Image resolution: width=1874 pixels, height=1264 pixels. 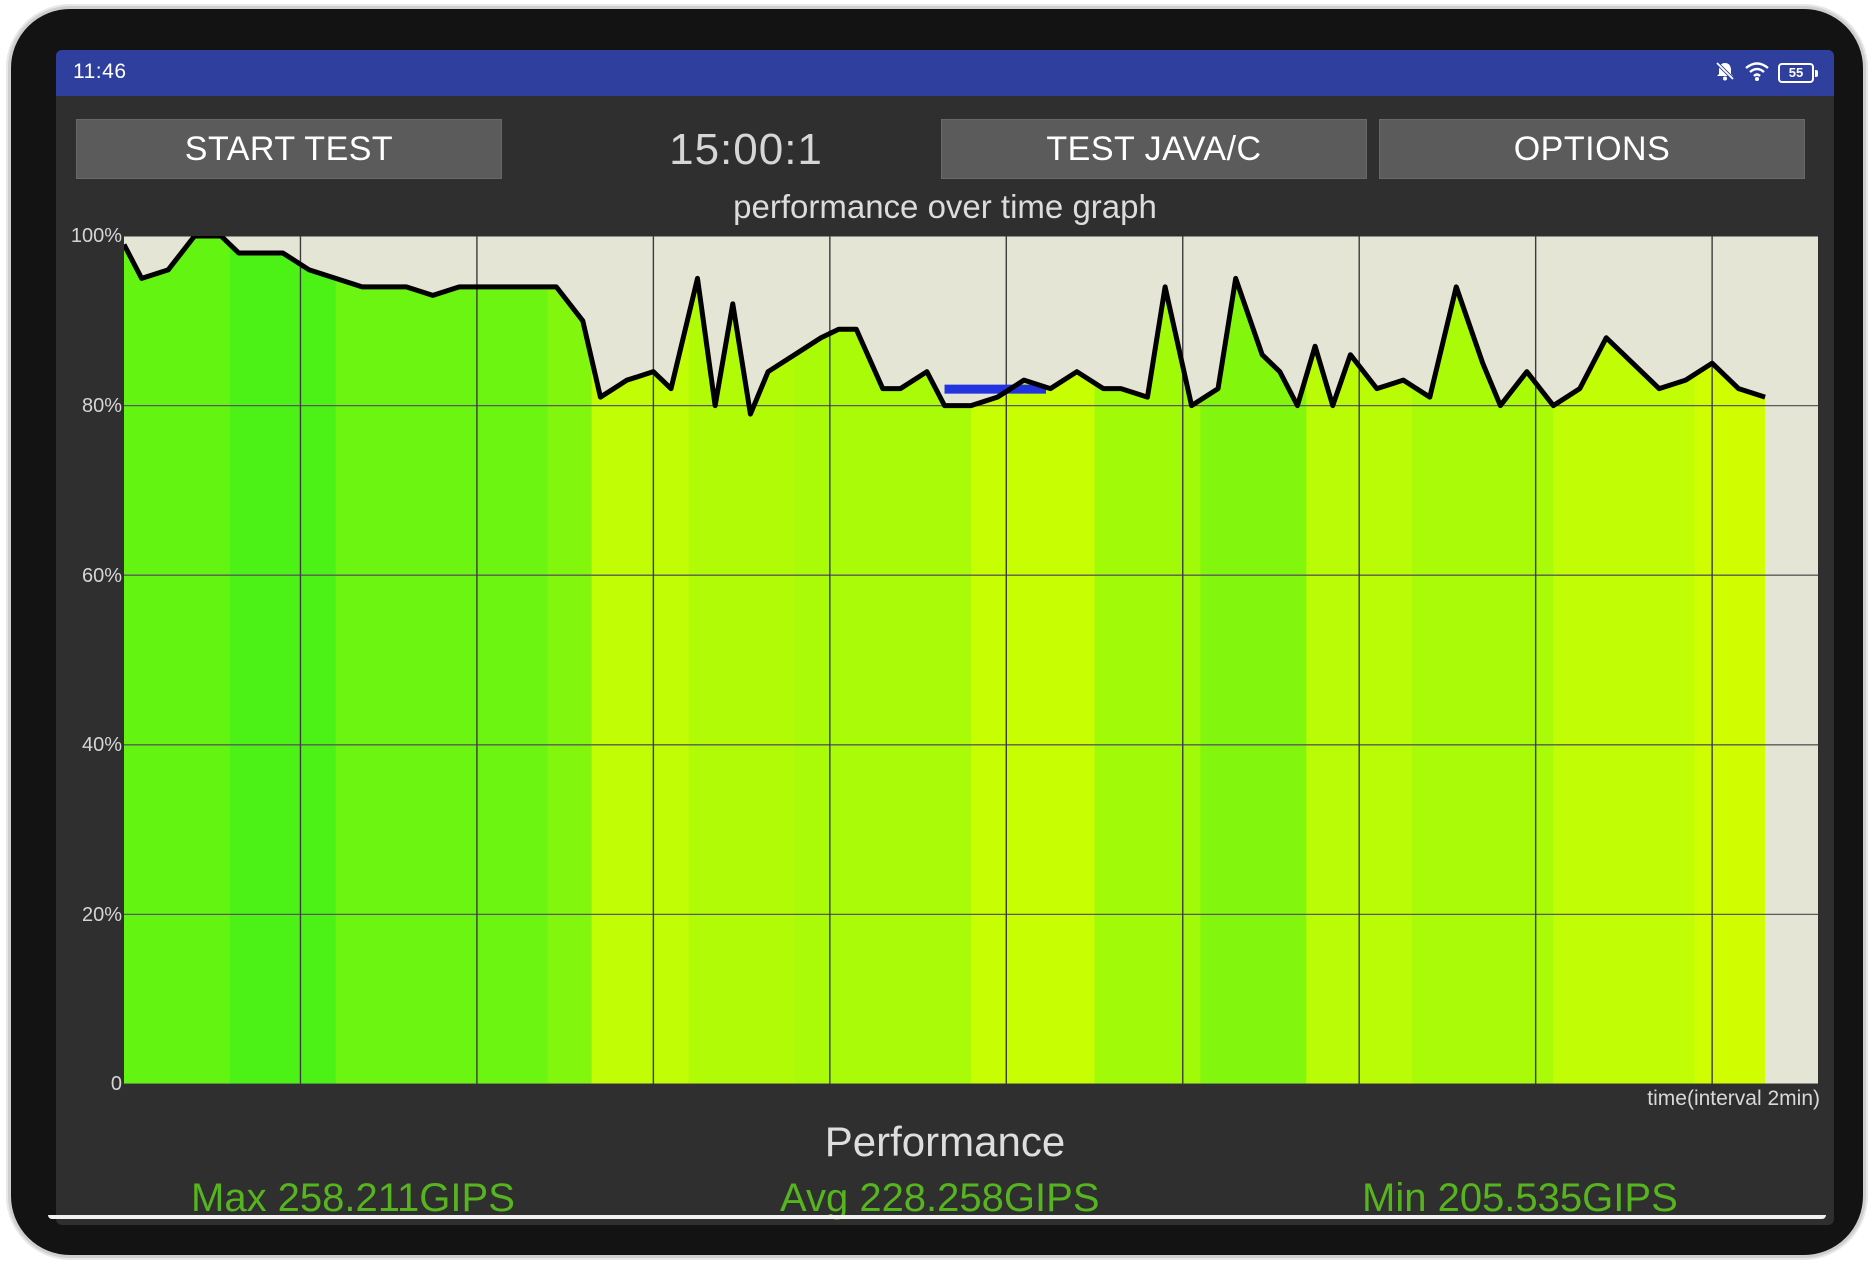 I want to click on battery-icon: 55, so click(x=1798, y=73).